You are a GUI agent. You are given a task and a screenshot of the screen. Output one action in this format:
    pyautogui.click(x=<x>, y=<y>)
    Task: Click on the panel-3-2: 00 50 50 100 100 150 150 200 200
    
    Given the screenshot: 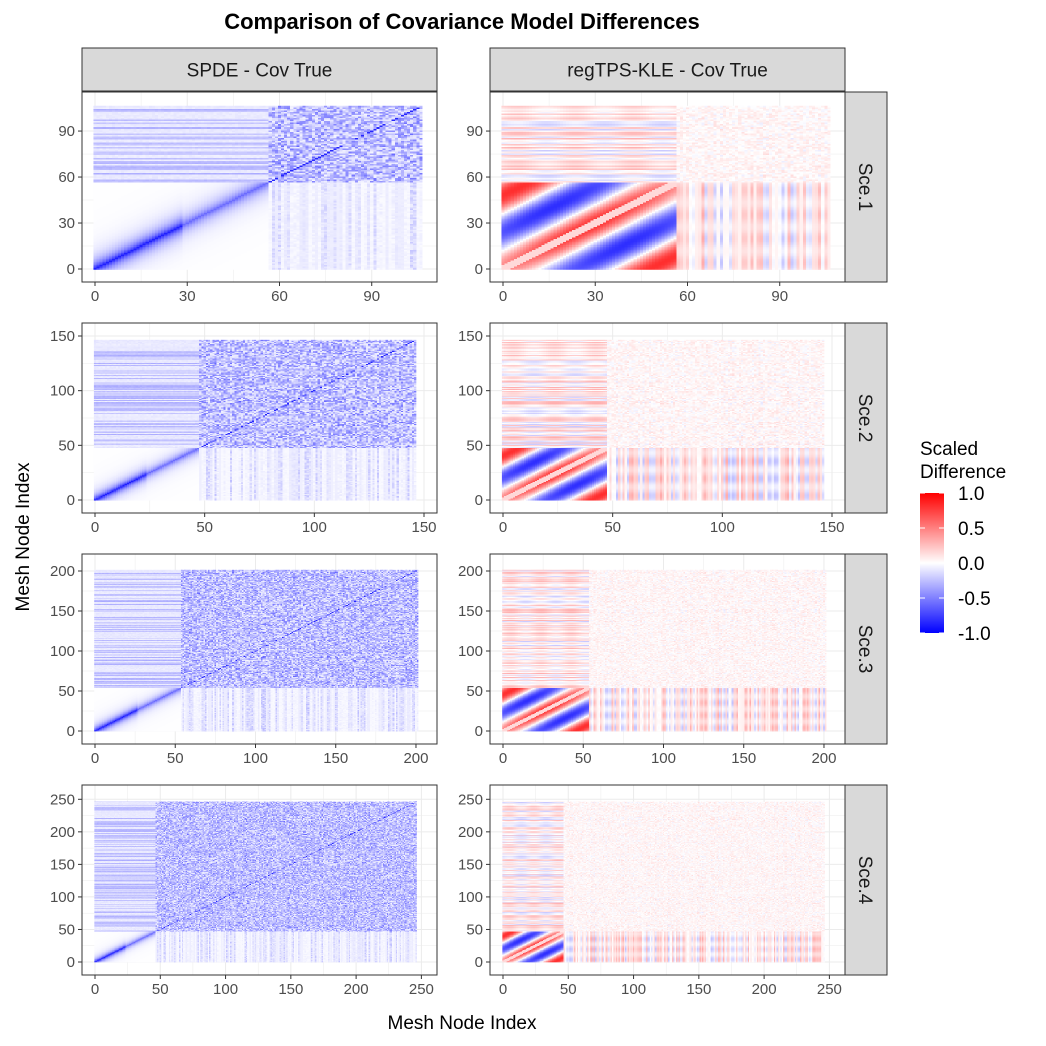 What is the action you would take?
    pyautogui.click(x=652, y=660)
    